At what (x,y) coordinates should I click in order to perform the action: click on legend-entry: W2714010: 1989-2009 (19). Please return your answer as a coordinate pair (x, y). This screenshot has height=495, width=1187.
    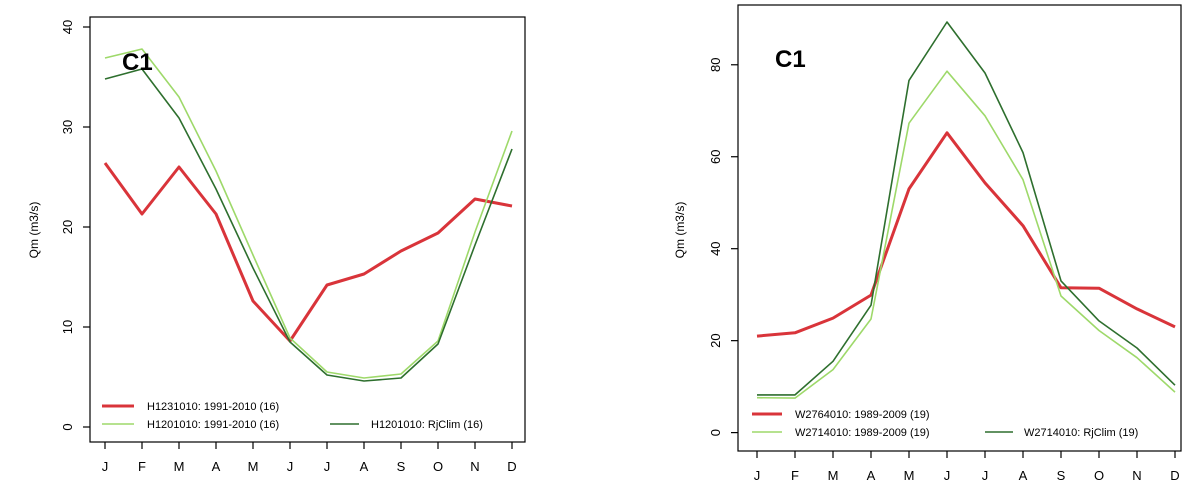
    Looking at the image, I should click on (862, 433).